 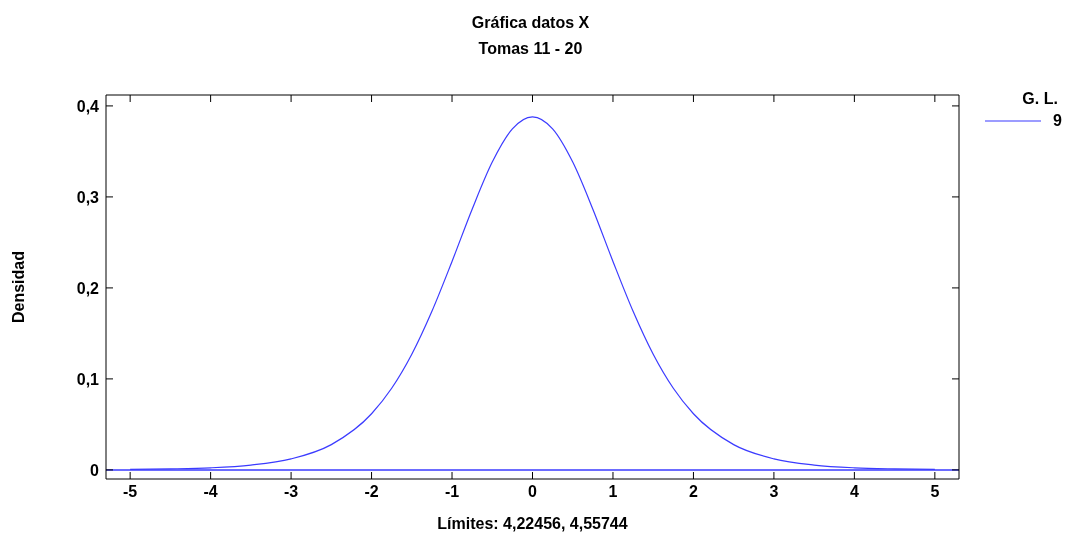 I want to click on y-tick-label: 0, so click(x=95, y=470).